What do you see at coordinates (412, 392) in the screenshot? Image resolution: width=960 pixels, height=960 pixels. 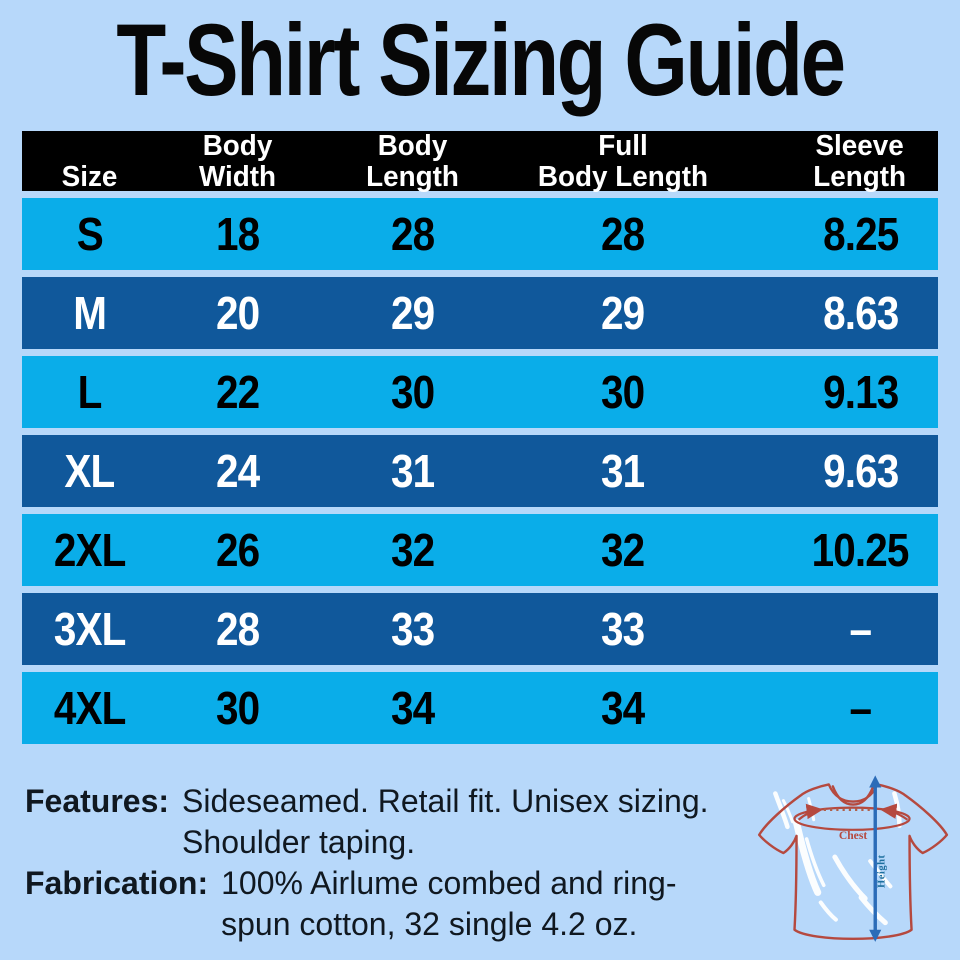 I see `body-length-cell: 30` at bounding box center [412, 392].